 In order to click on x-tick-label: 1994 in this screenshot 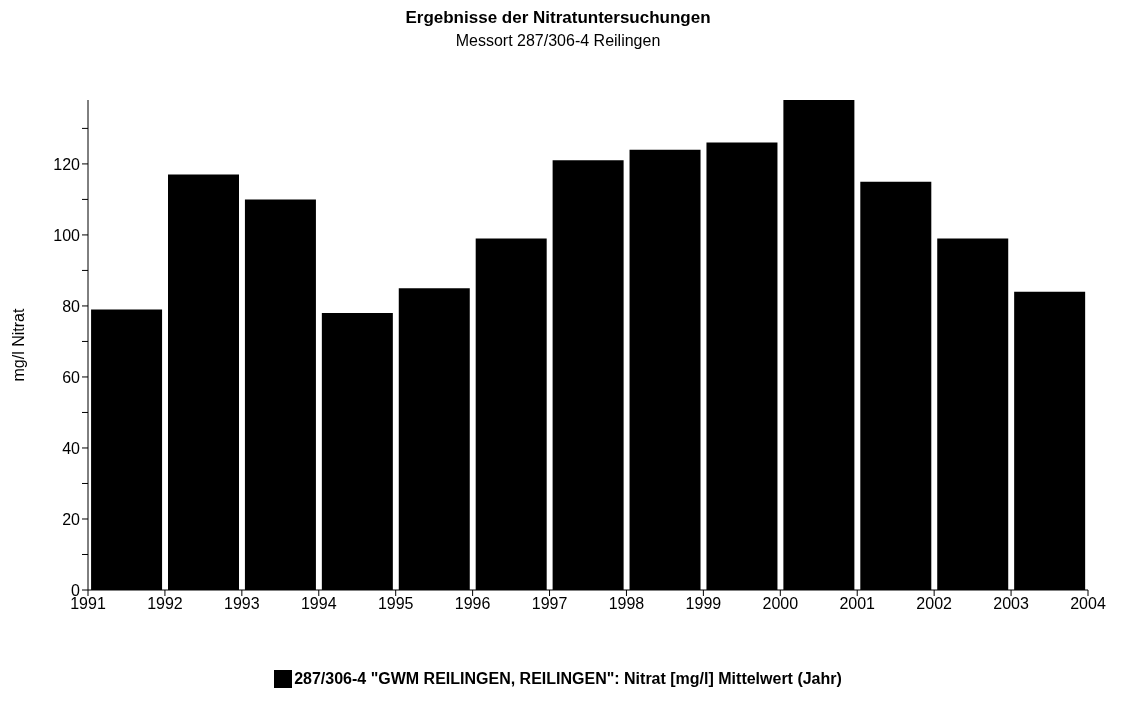, I will do `click(318, 604)`.